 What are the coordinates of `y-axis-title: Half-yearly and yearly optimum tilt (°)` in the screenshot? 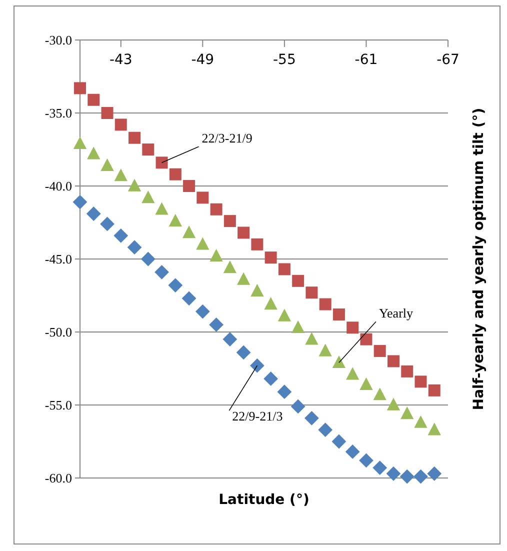 It's located at (479, 259).